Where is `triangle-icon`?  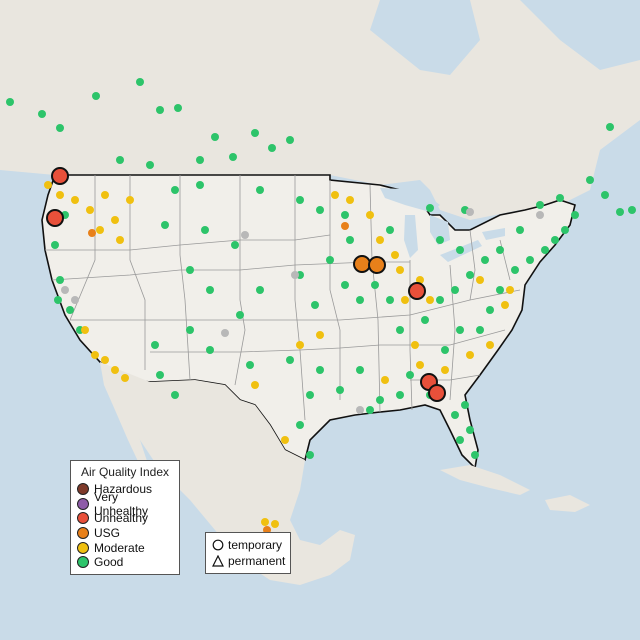
triangle-icon is located at coordinates (218, 561).